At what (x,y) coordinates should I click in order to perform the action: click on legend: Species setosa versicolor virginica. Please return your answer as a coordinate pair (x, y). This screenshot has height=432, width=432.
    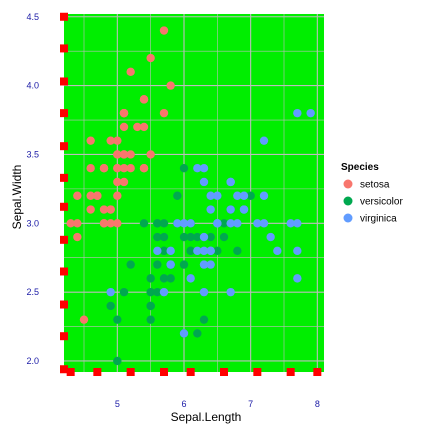
    Looking at the image, I should click on (372, 193).